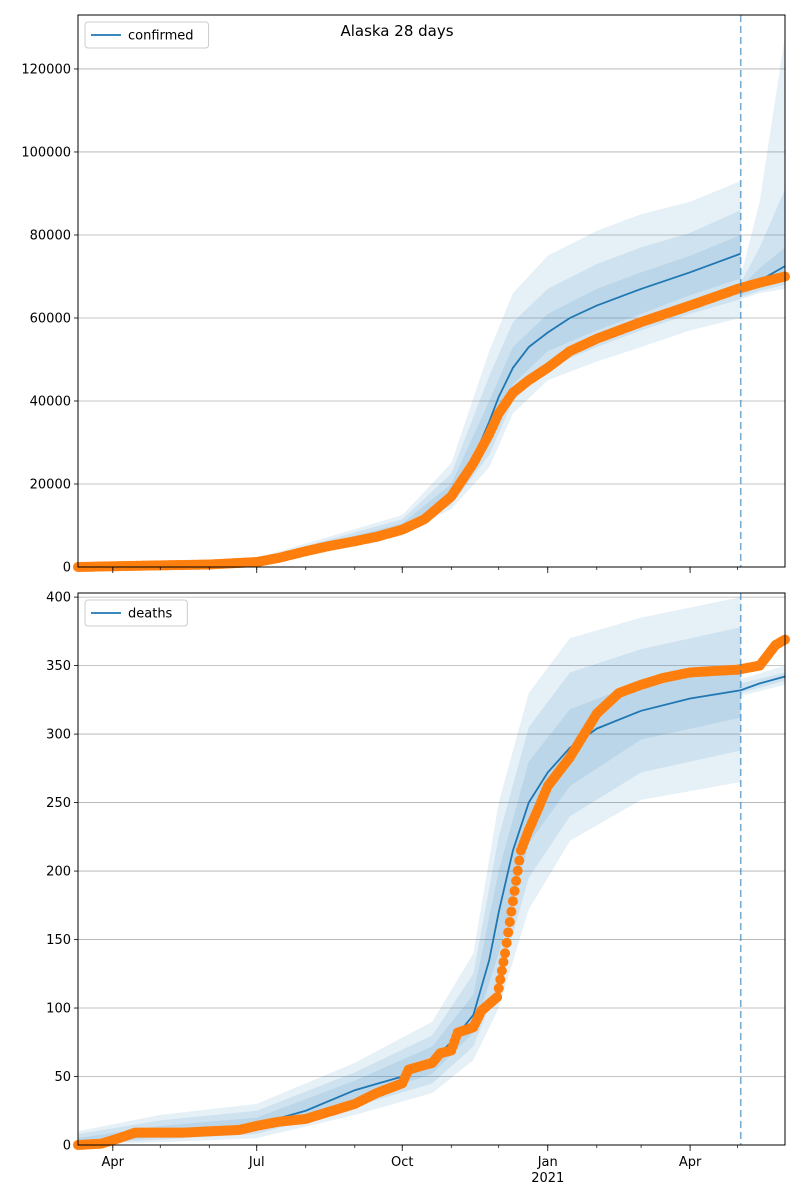 The width and height of the screenshot is (800, 1200). I want to click on legend-label: deaths, so click(150, 614).